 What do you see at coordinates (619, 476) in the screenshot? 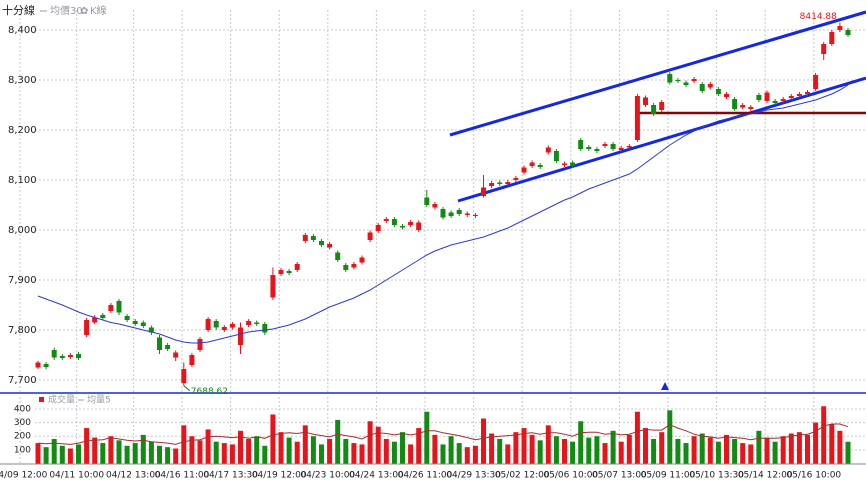
I see `x-tick-label: 05/07 13:00` at bounding box center [619, 476].